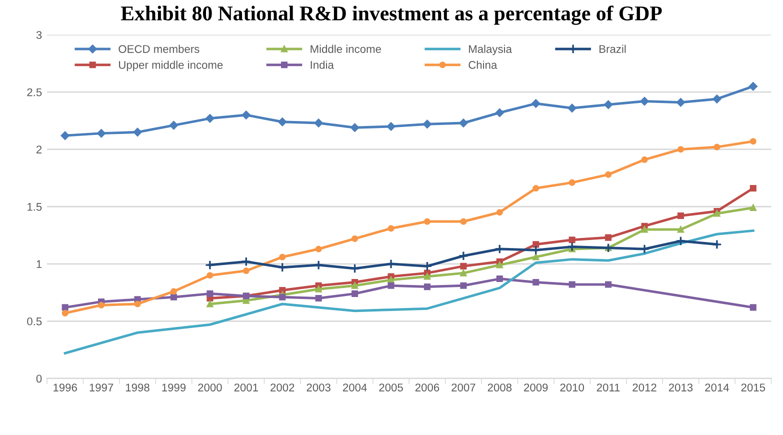 The width and height of the screenshot is (783, 435). I want to click on chart-title: Exhibit 80 National R&D investment as a percentage of GDP, so click(391, 15).